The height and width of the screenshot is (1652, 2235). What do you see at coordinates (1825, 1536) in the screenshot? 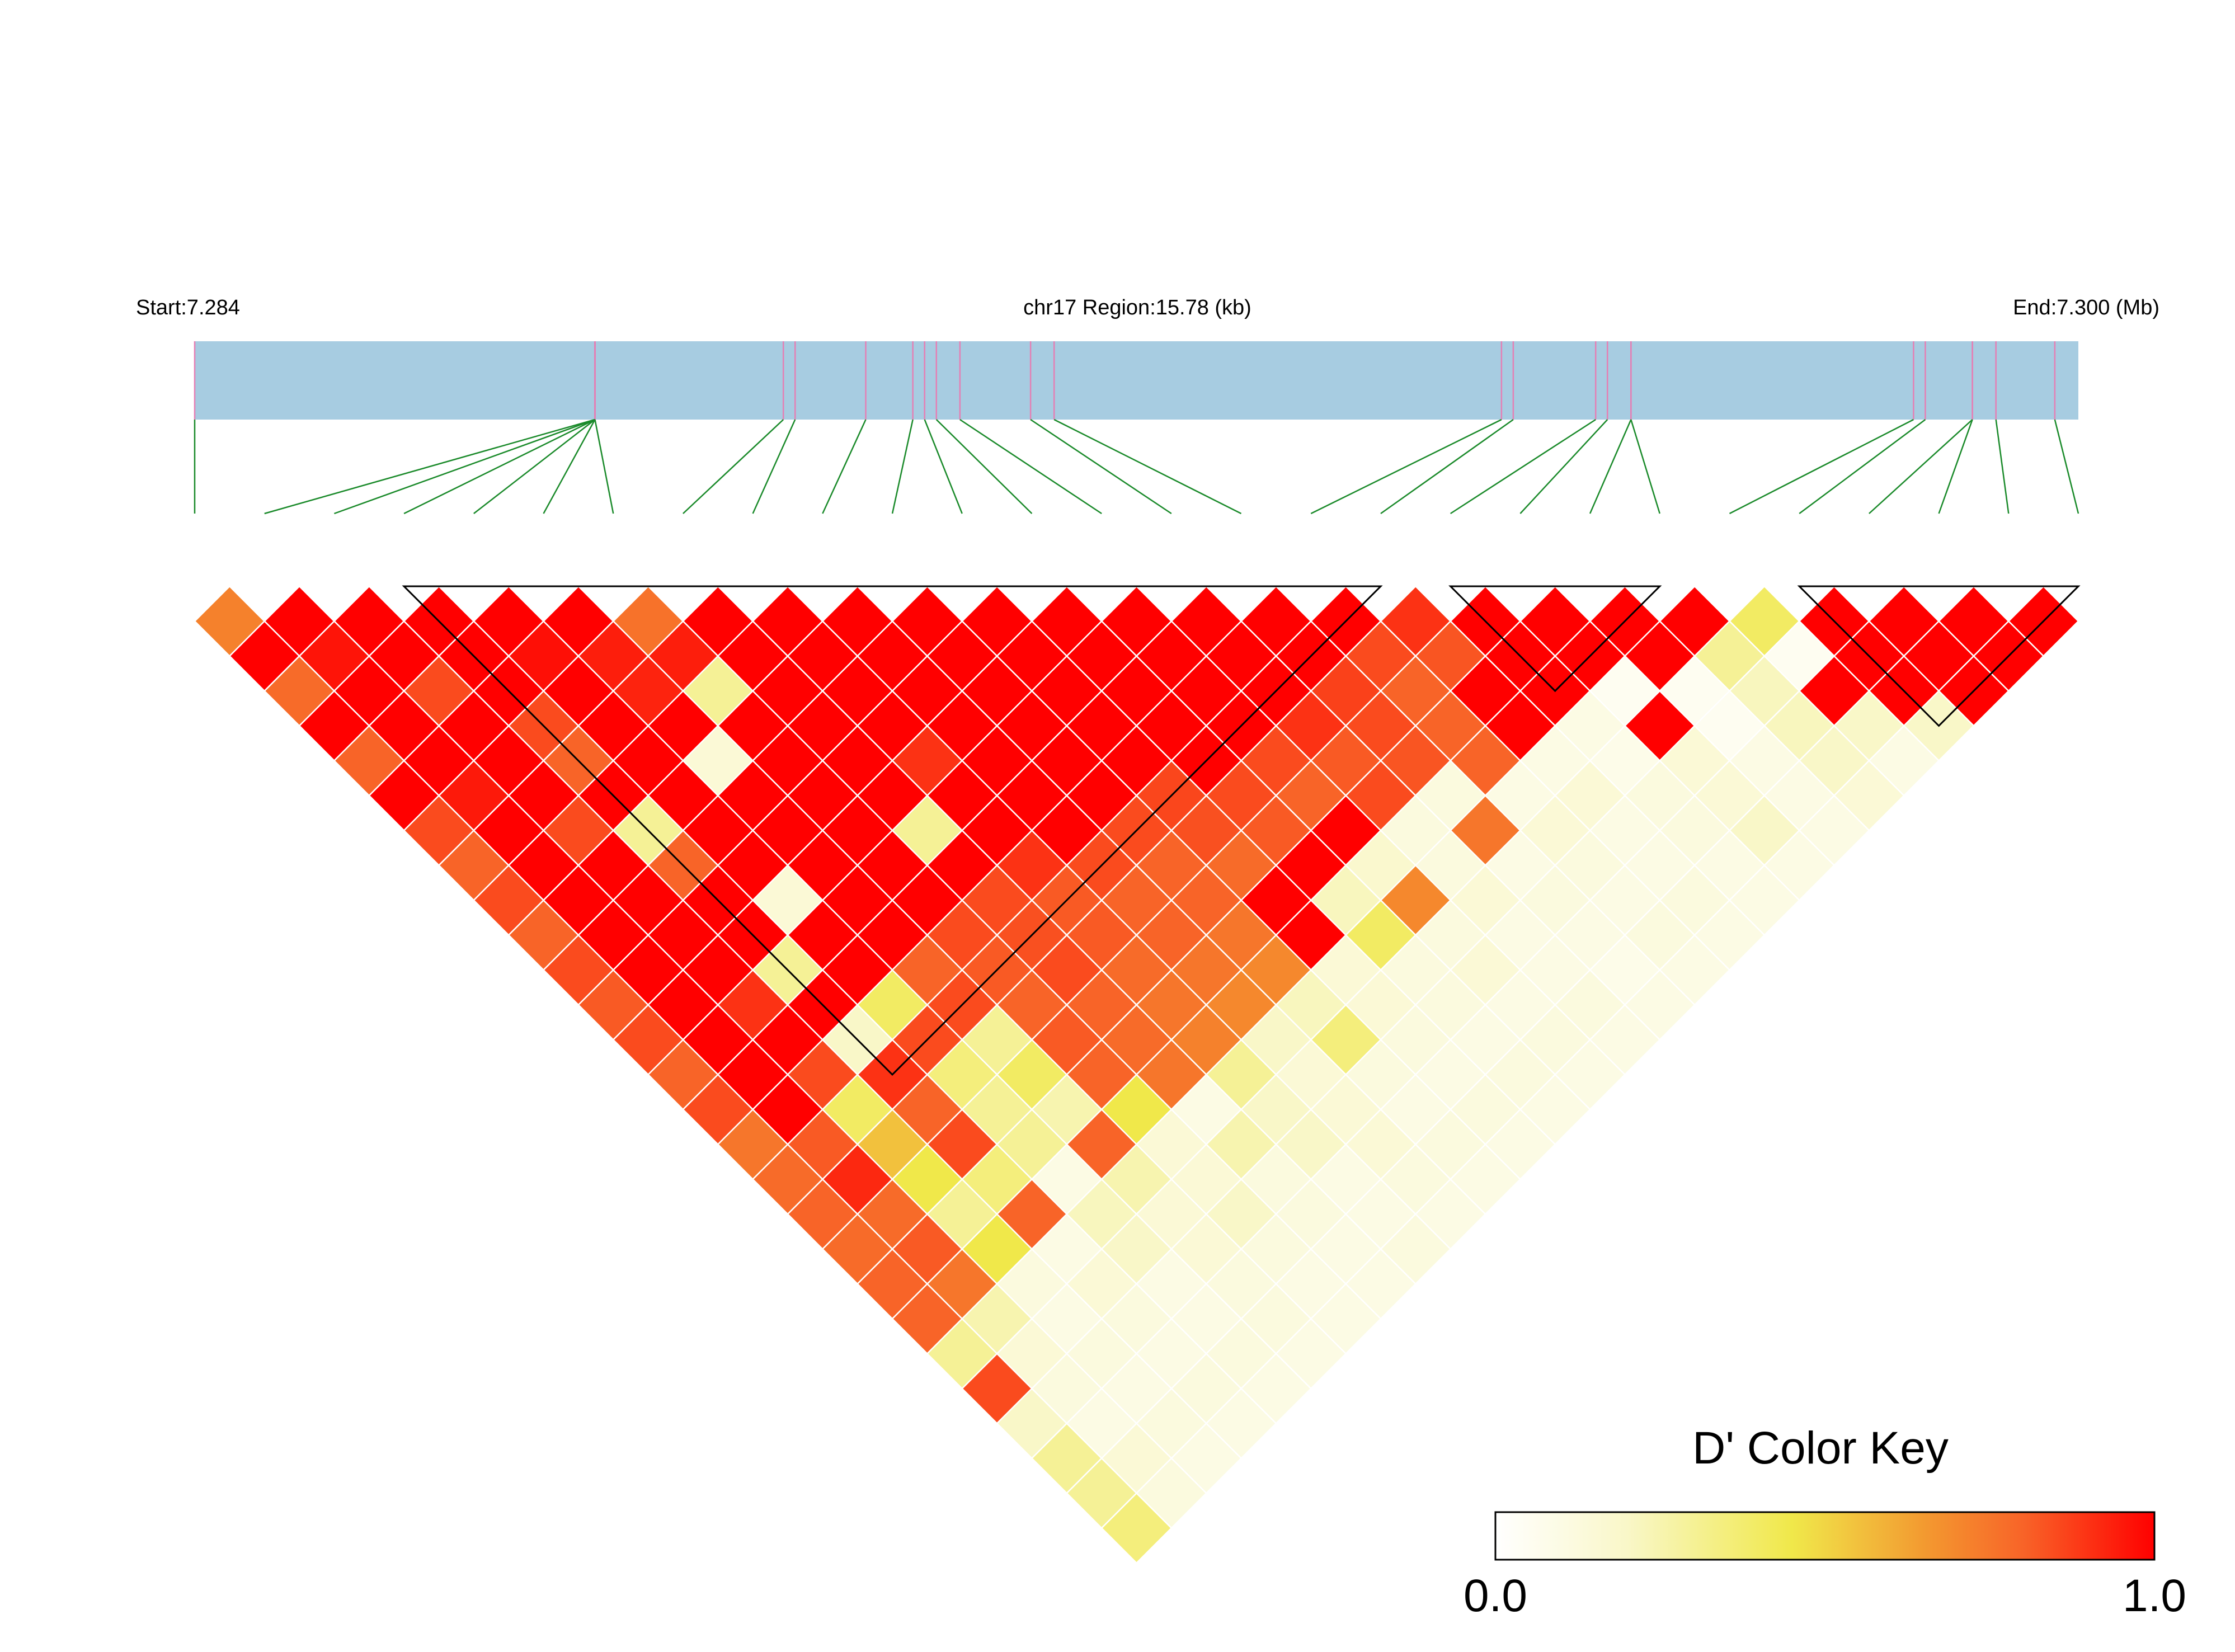
I see `color-key-bar` at bounding box center [1825, 1536].